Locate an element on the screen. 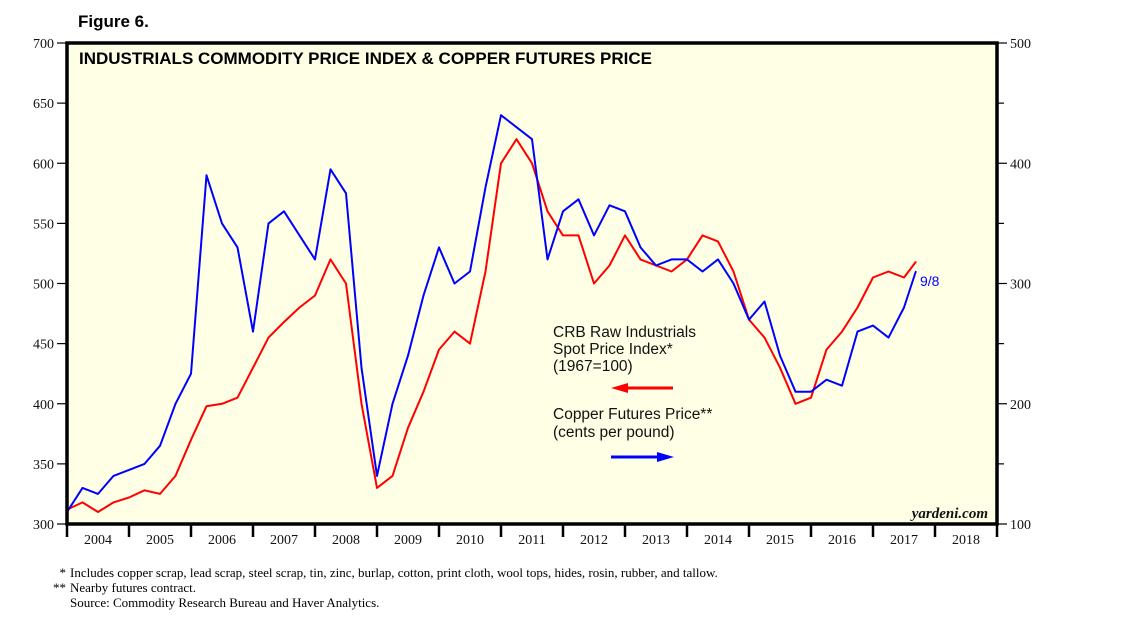 Image resolution: width=1138 pixels, height=635 pixels. year-label: 2015 is located at coordinates (780, 540).